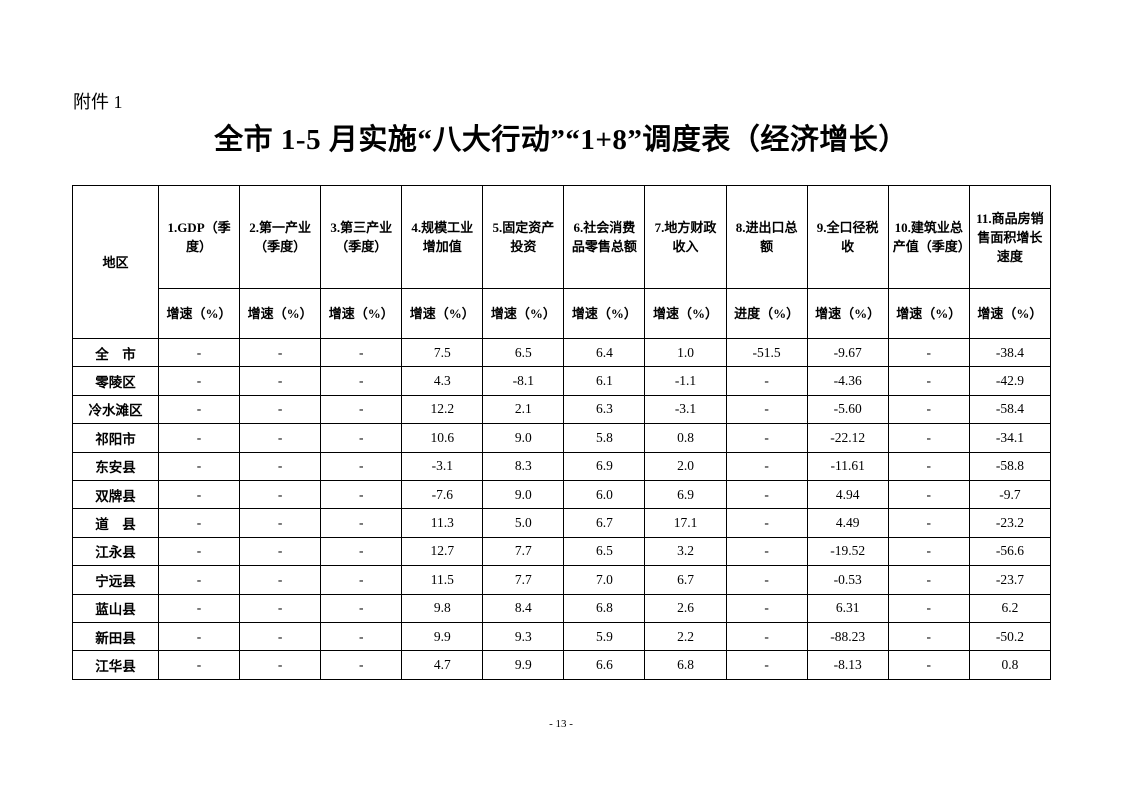  I want to click on attachment-label: 附件 1, so click(98, 102).